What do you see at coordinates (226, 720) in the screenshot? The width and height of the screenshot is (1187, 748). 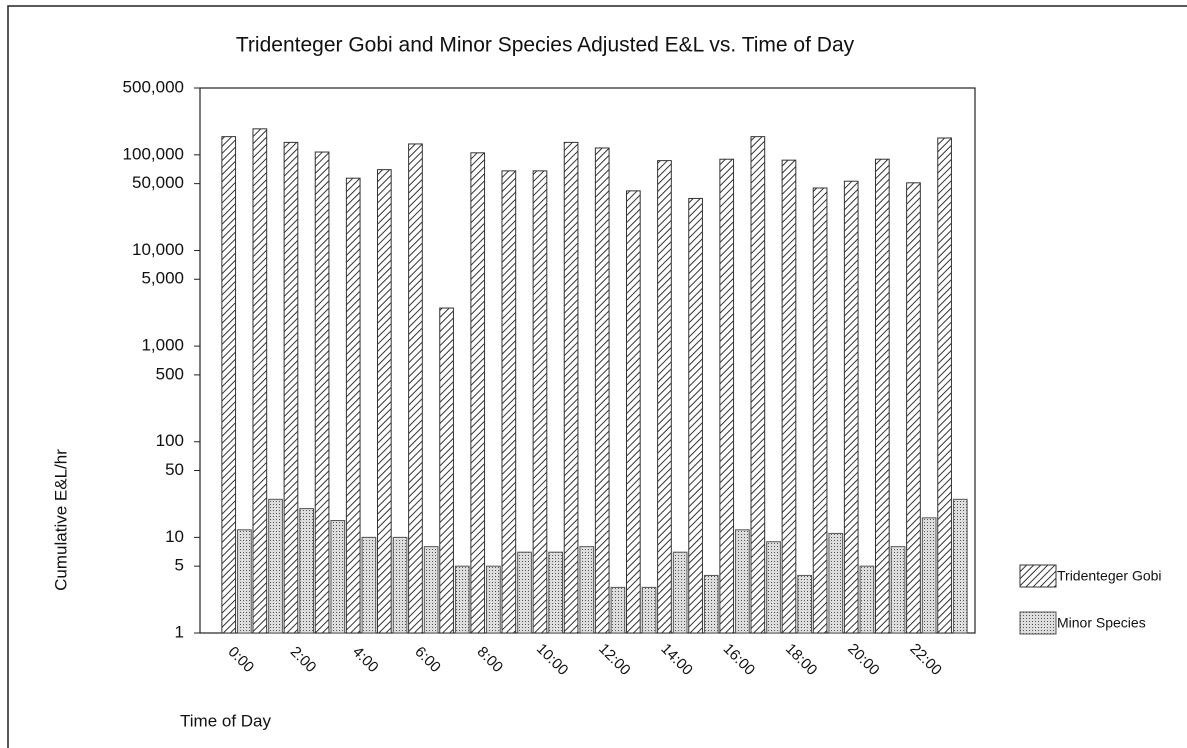 I see `x-axis-label: Time of Day` at bounding box center [226, 720].